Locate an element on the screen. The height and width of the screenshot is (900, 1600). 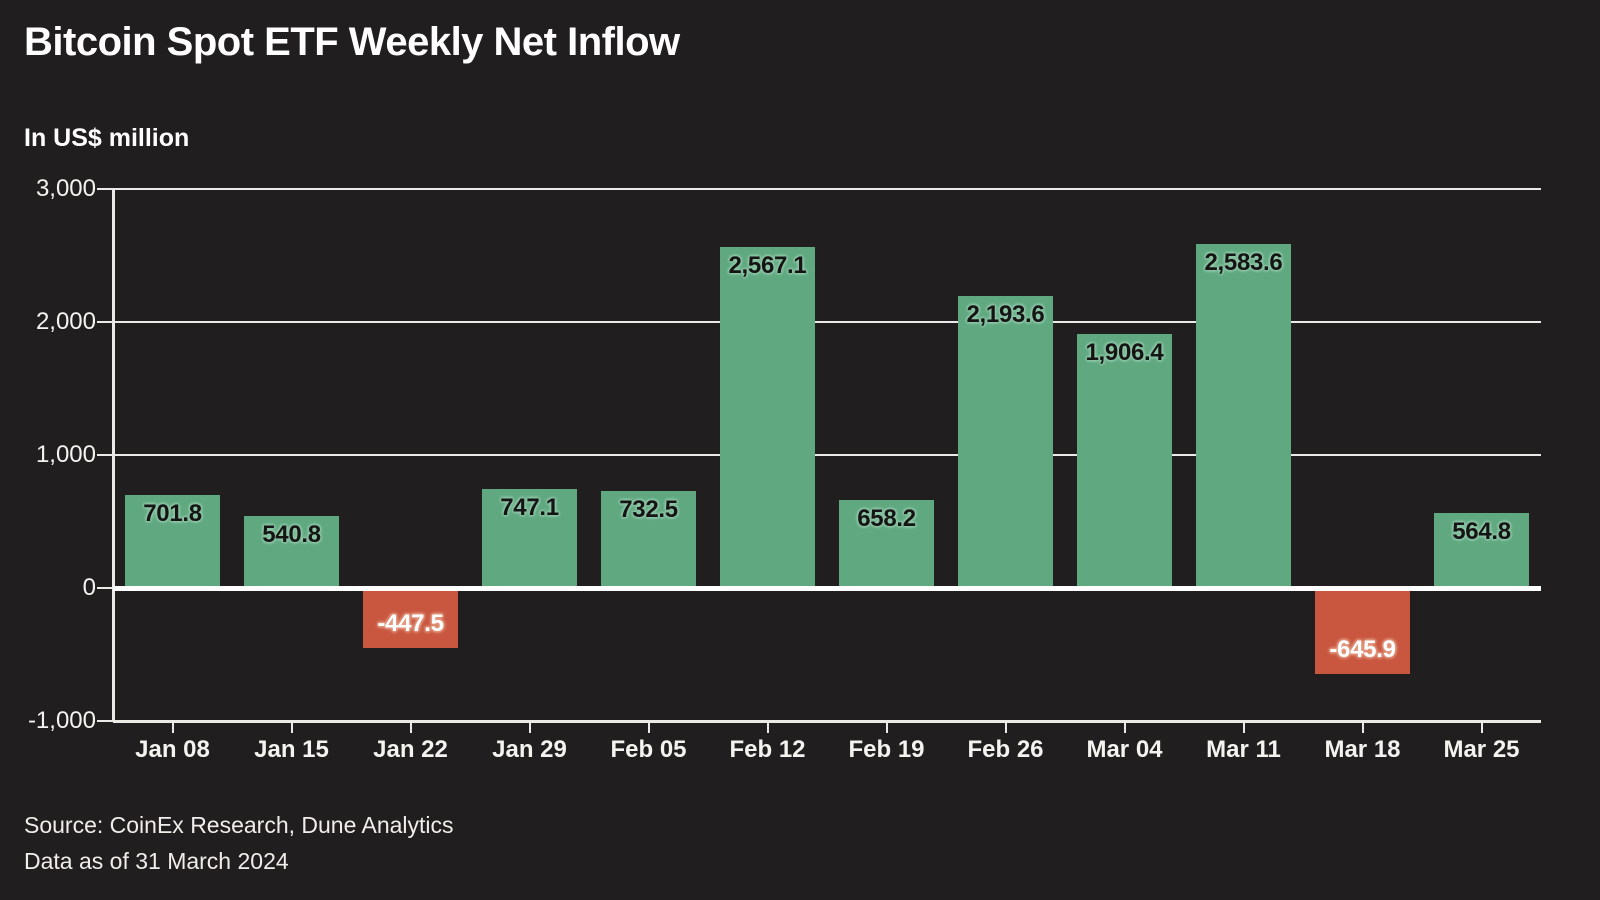
bar-mar-04: 1,906.4 is located at coordinates (1124, 461).